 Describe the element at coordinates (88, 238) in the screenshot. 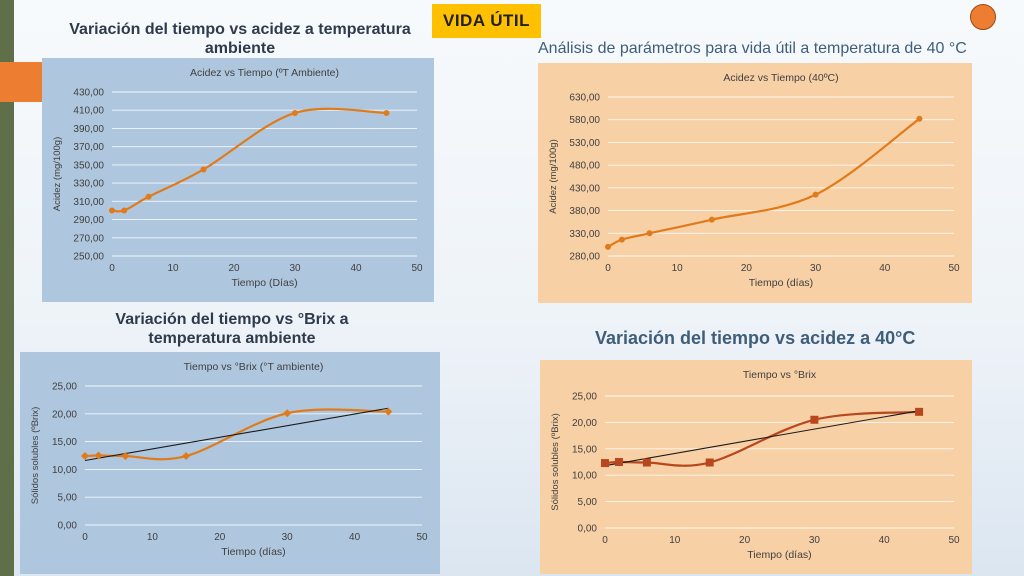

I see `y-tick-label: 270,00` at that location.